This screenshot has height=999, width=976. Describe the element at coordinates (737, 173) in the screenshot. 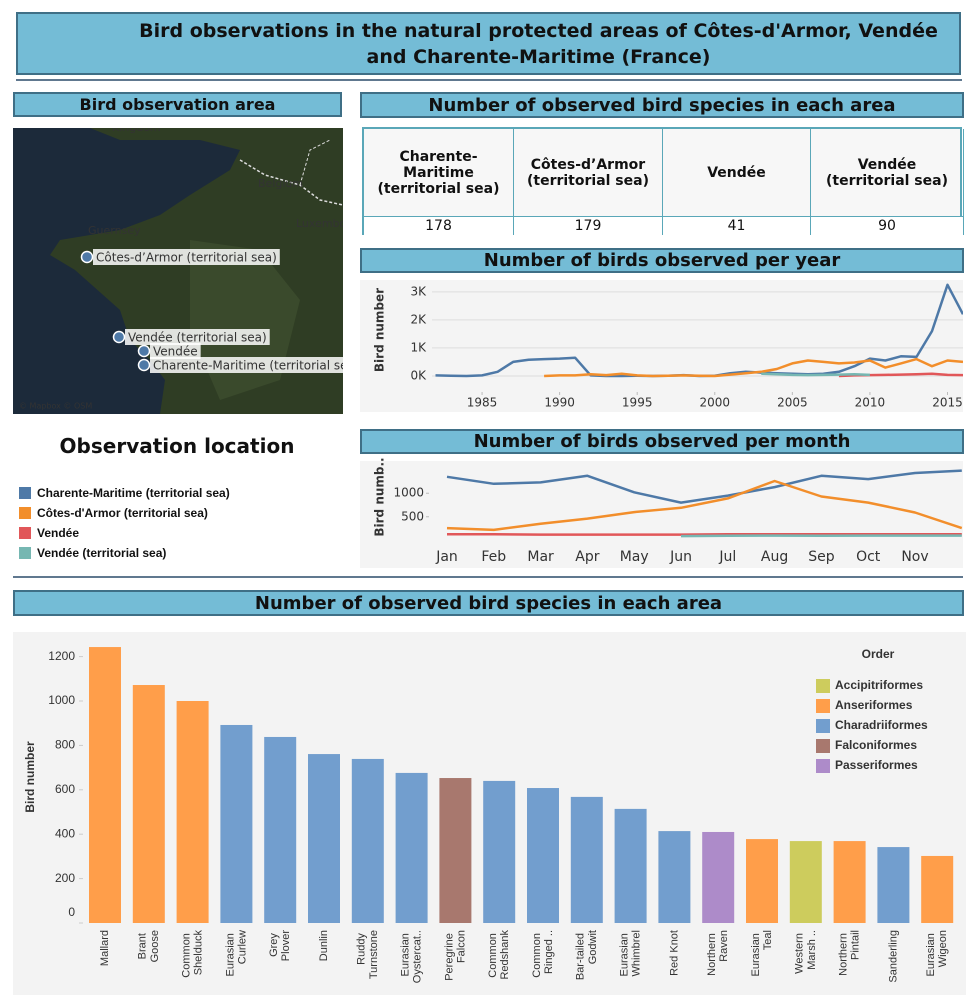

I see `table-header: Vendée` at that location.